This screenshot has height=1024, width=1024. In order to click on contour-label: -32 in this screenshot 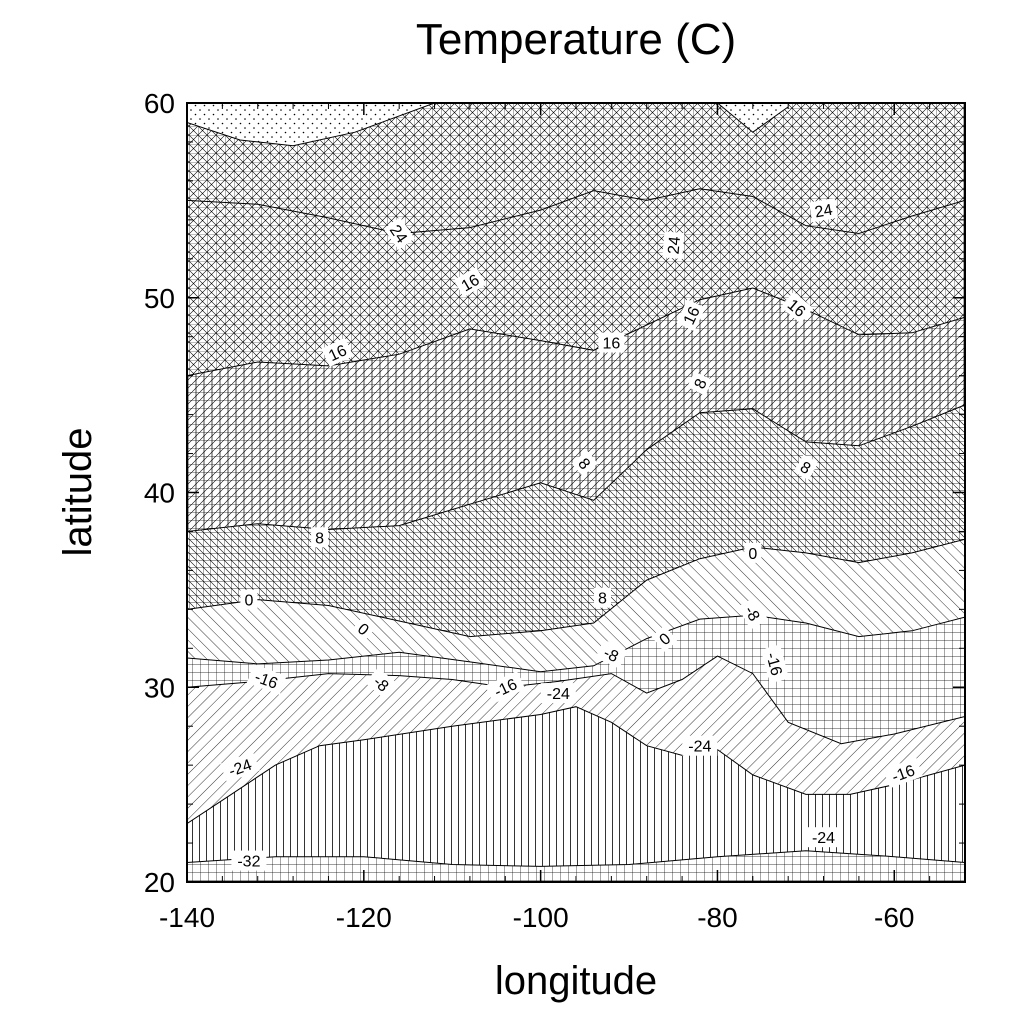, I will do `click(249, 860)`.